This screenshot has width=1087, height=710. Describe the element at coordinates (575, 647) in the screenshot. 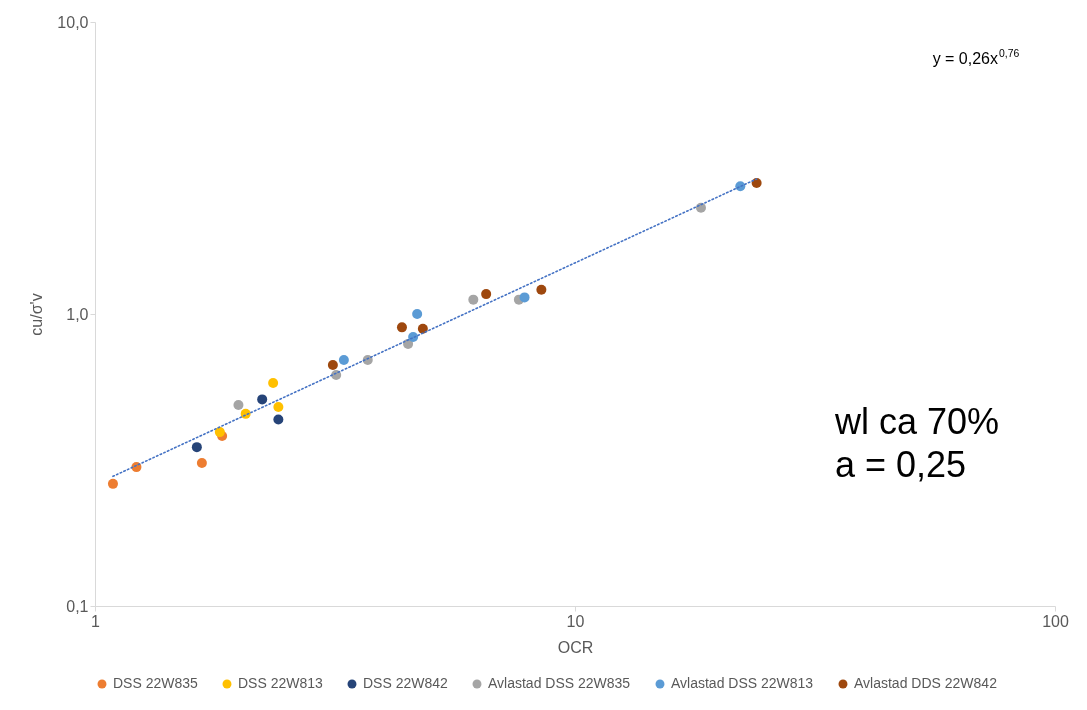

I see `x-axis-title: OCR` at that location.